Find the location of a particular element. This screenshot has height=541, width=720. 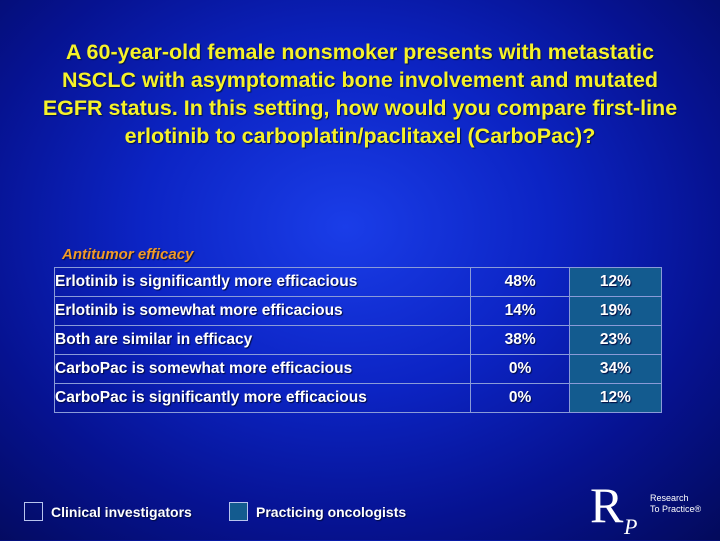

oncologists-value: 23% is located at coordinates (615, 340).